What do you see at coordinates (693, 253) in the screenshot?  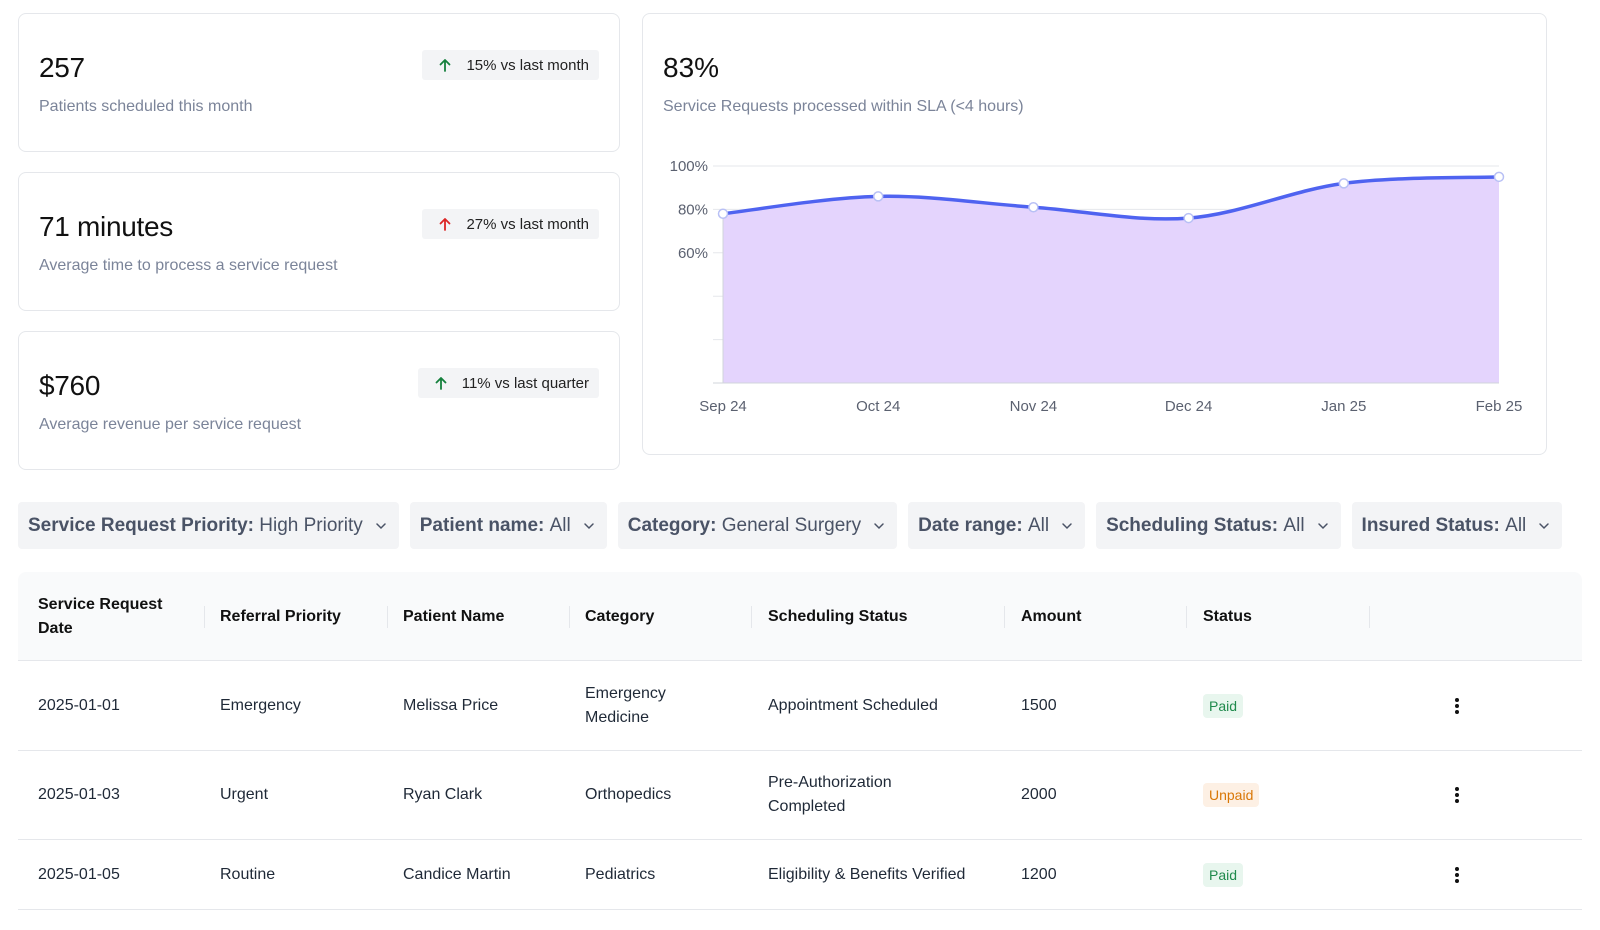 I see `y-tick-label: 60%` at bounding box center [693, 253].